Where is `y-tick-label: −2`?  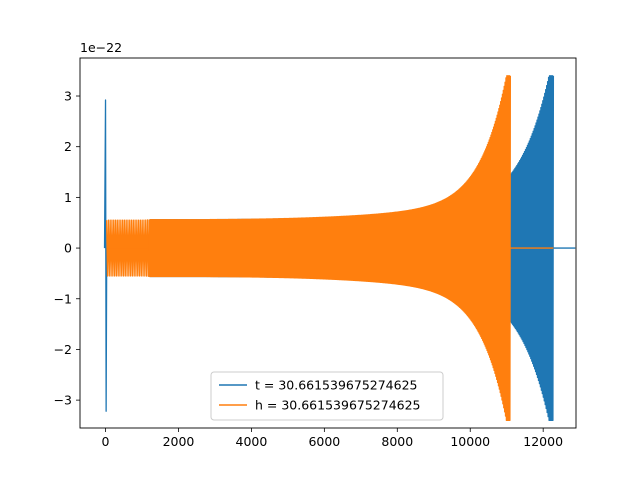
y-tick-label: −2 is located at coordinates (63, 349).